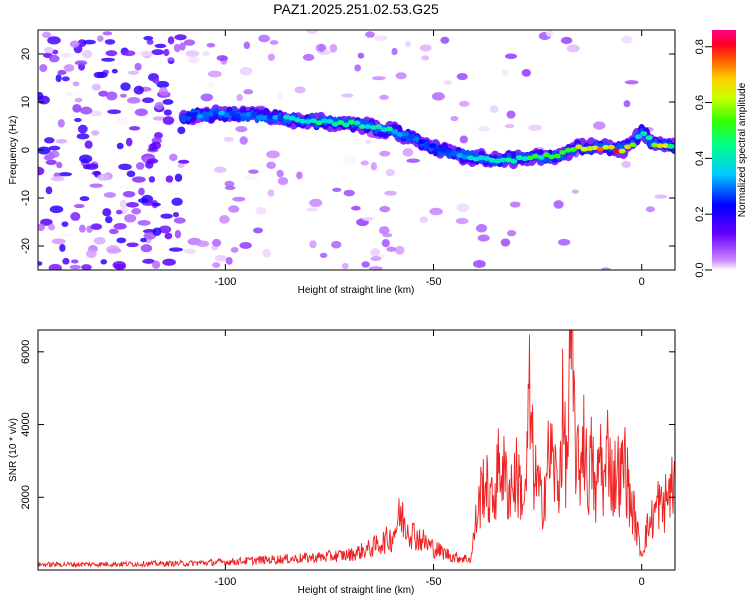 The image size is (750, 605). What do you see at coordinates (26, 352) in the screenshot?
I see `snr-ytick-label: 6000` at bounding box center [26, 352].